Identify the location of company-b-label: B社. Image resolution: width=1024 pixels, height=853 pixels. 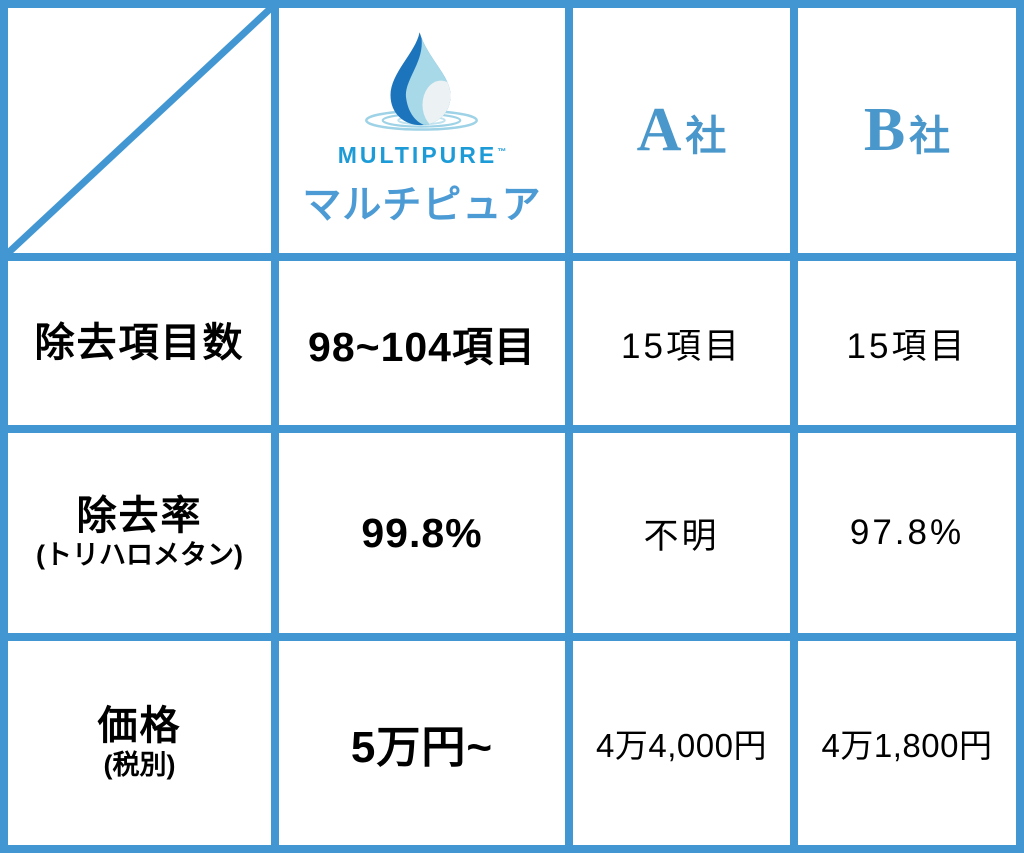
(907, 130).